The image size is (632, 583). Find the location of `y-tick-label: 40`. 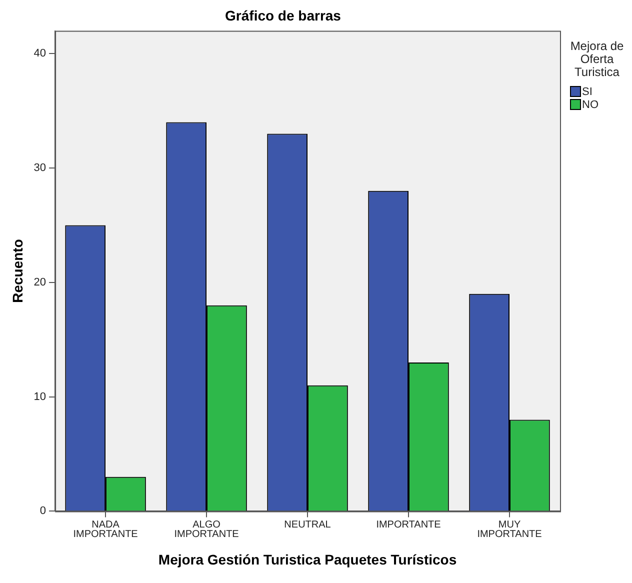

y-tick-label: 40 is located at coordinates (40, 54).